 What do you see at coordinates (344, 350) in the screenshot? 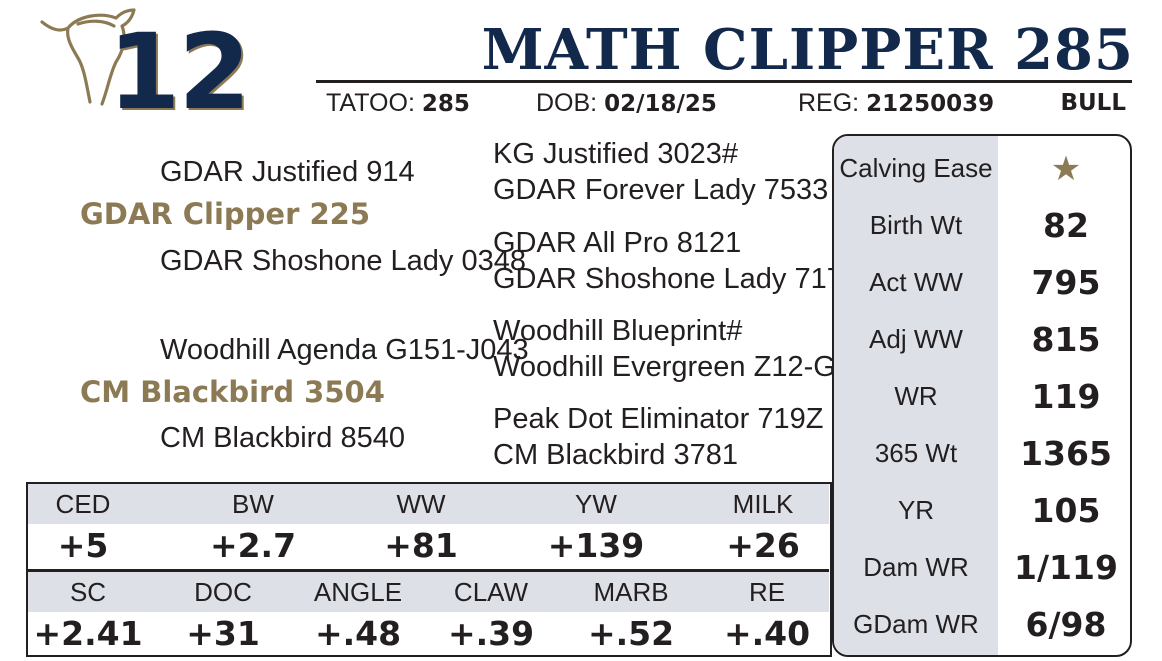
I see `dam-sire: Woodhill Agenda G151-J043` at bounding box center [344, 350].